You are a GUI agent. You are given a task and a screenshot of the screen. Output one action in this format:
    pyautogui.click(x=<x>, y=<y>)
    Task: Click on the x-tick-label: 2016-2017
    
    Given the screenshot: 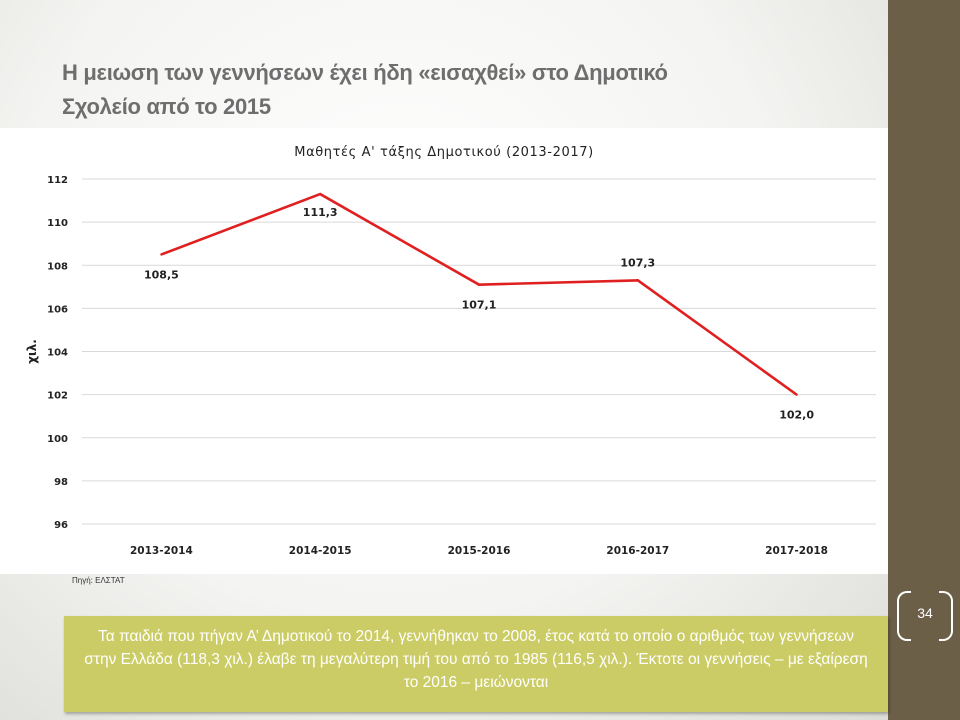 What is the action you would take?
    pyautogui.click(x=637, y=551)
    